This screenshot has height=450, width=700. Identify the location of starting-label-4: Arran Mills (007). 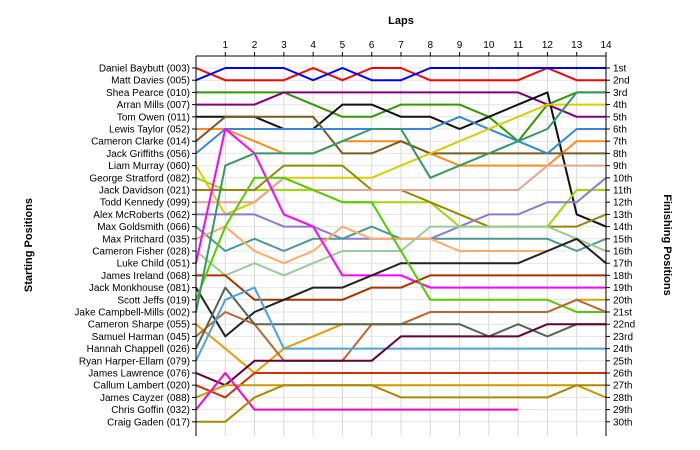
(153, 105).